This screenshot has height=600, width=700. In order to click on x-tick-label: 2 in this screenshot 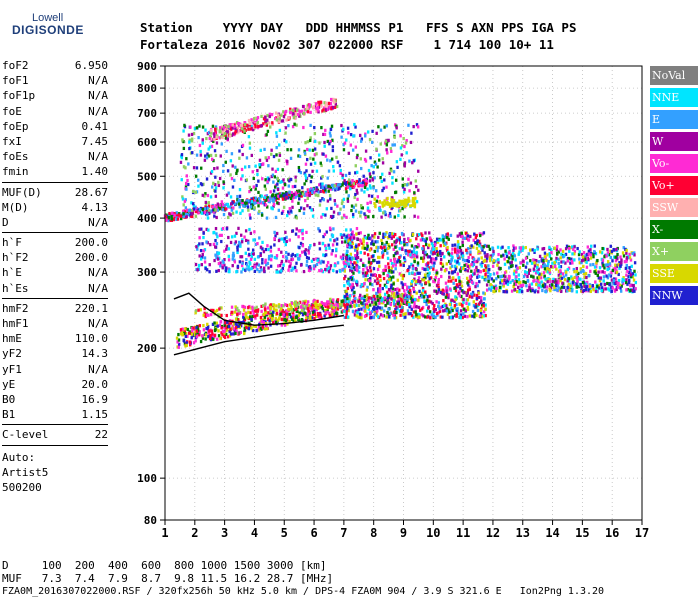, I will do `click(194, 533)`.